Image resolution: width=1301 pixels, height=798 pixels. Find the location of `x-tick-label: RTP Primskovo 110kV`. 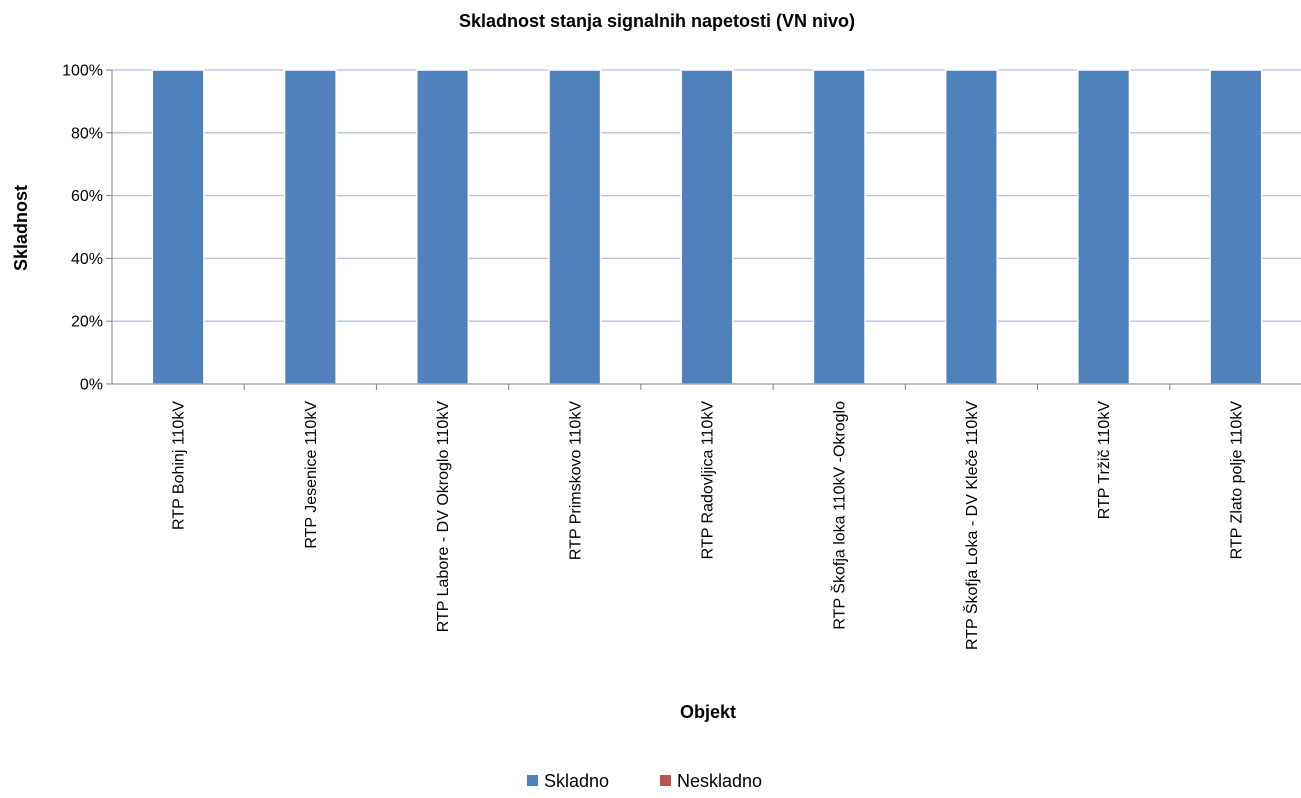

x-tick-label: RTP Primskovo 110kV is located at coordinates (575, 481).